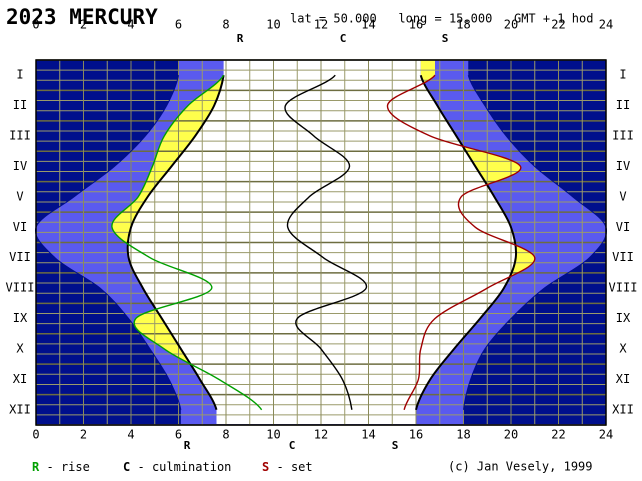 The width and height of the screenshot is (642, 481). What do you see at coordinates (287, 467) in the screenshot?
I see `legend-set: S - set` at bounding box center [287, 467].